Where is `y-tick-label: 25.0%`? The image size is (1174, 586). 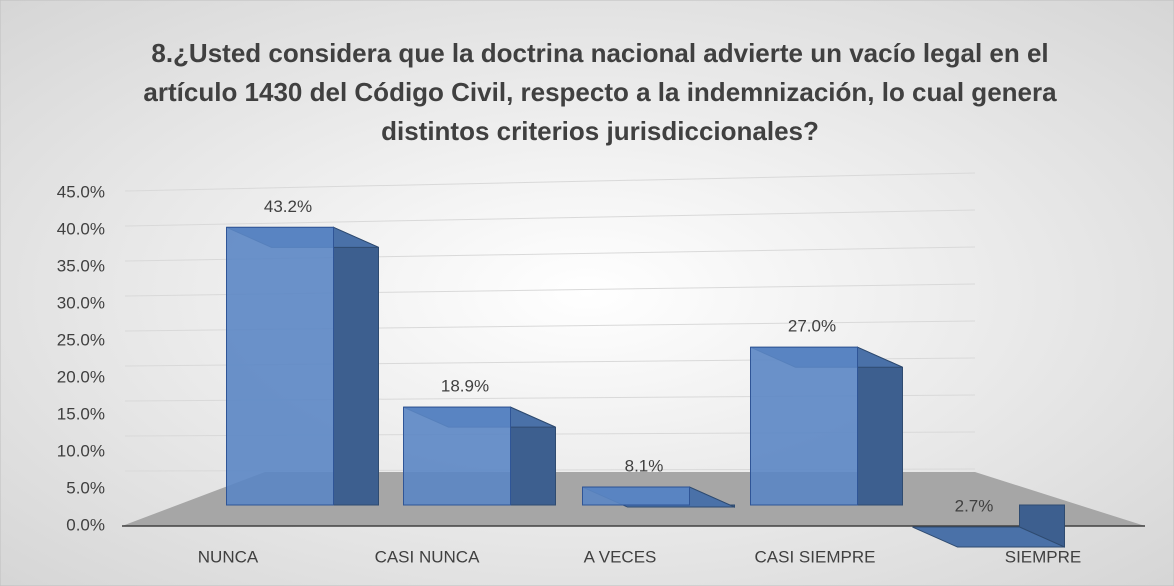
y-tick-label: 25.0% is located at coordinates (81, 339).